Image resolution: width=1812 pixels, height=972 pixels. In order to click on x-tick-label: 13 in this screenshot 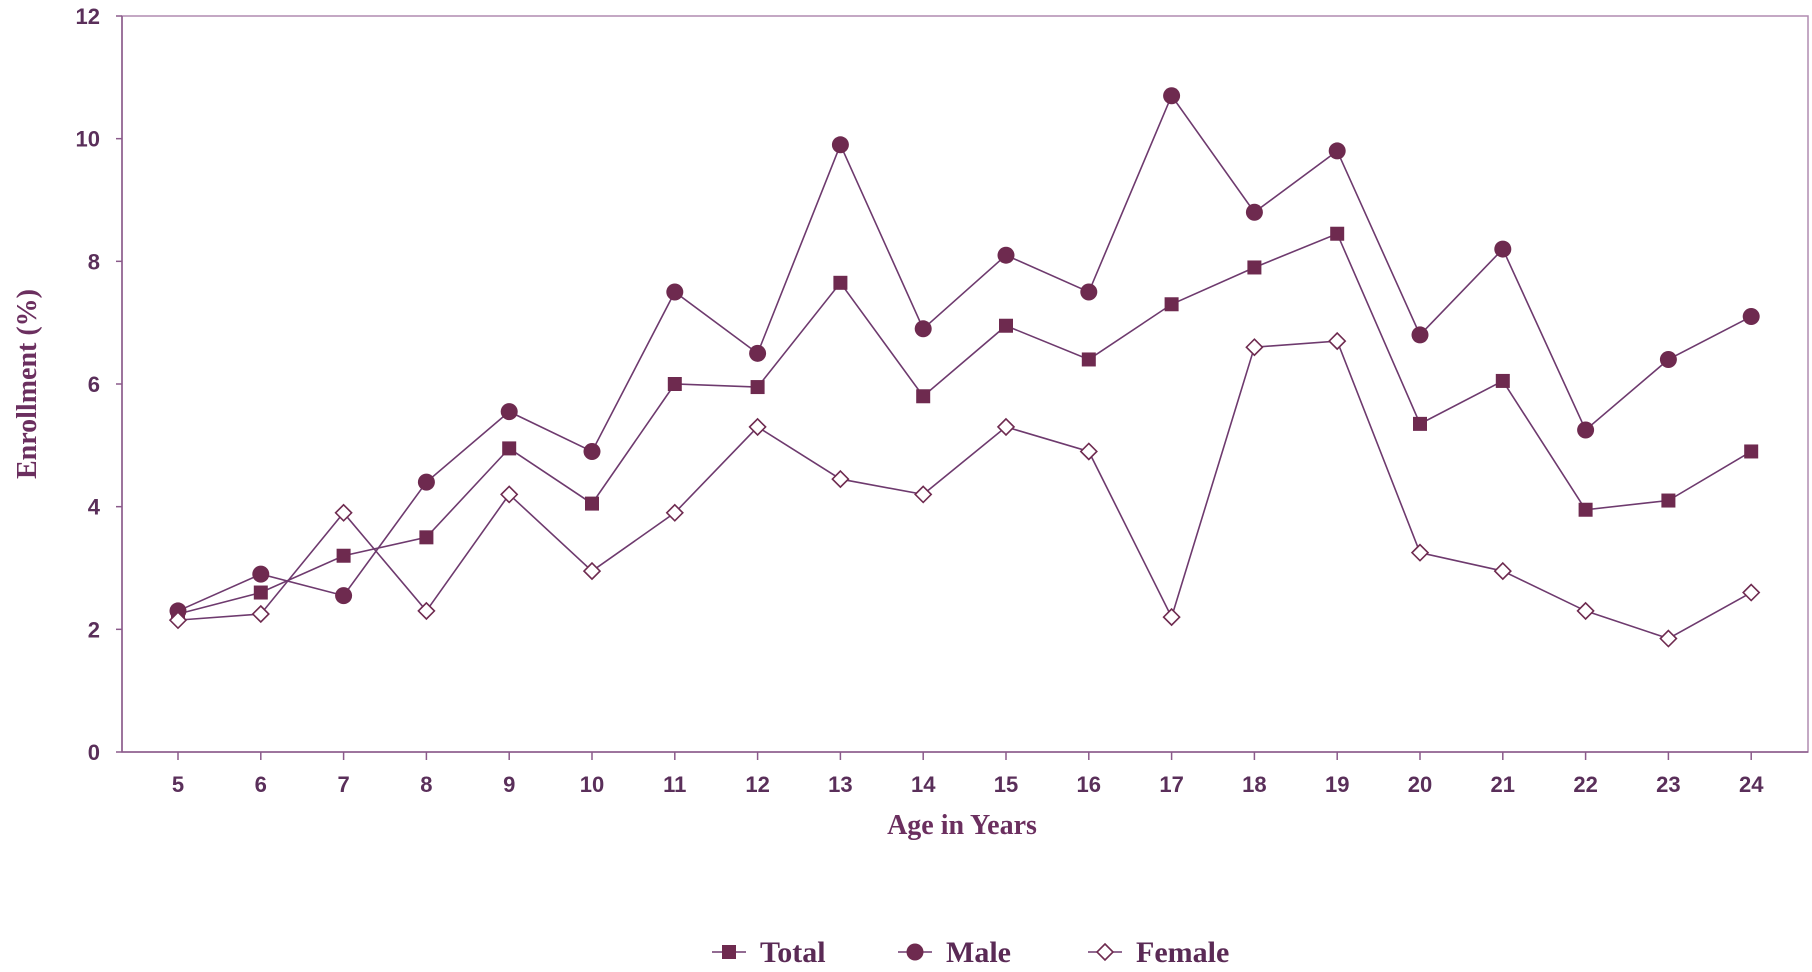, I will do `click(840, 784)`.